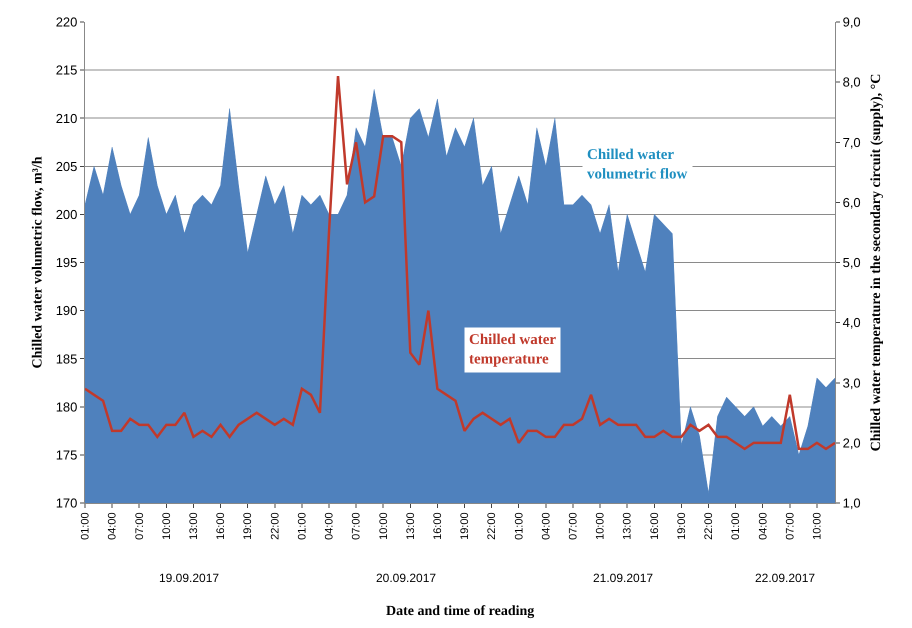 The image size is (912, 628). Describe the element at coordinates (67, 22) in the screenshot. I see `y-tick-label: 220` at that location.